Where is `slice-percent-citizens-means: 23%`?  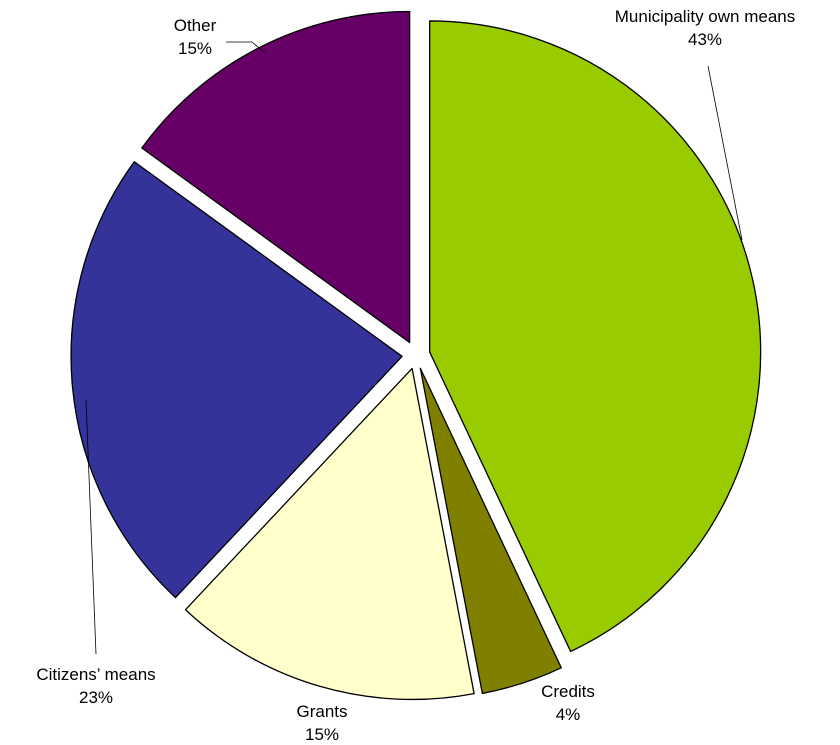 slice-percent-citizens-means: 23% is located at coordinates (96, 697).